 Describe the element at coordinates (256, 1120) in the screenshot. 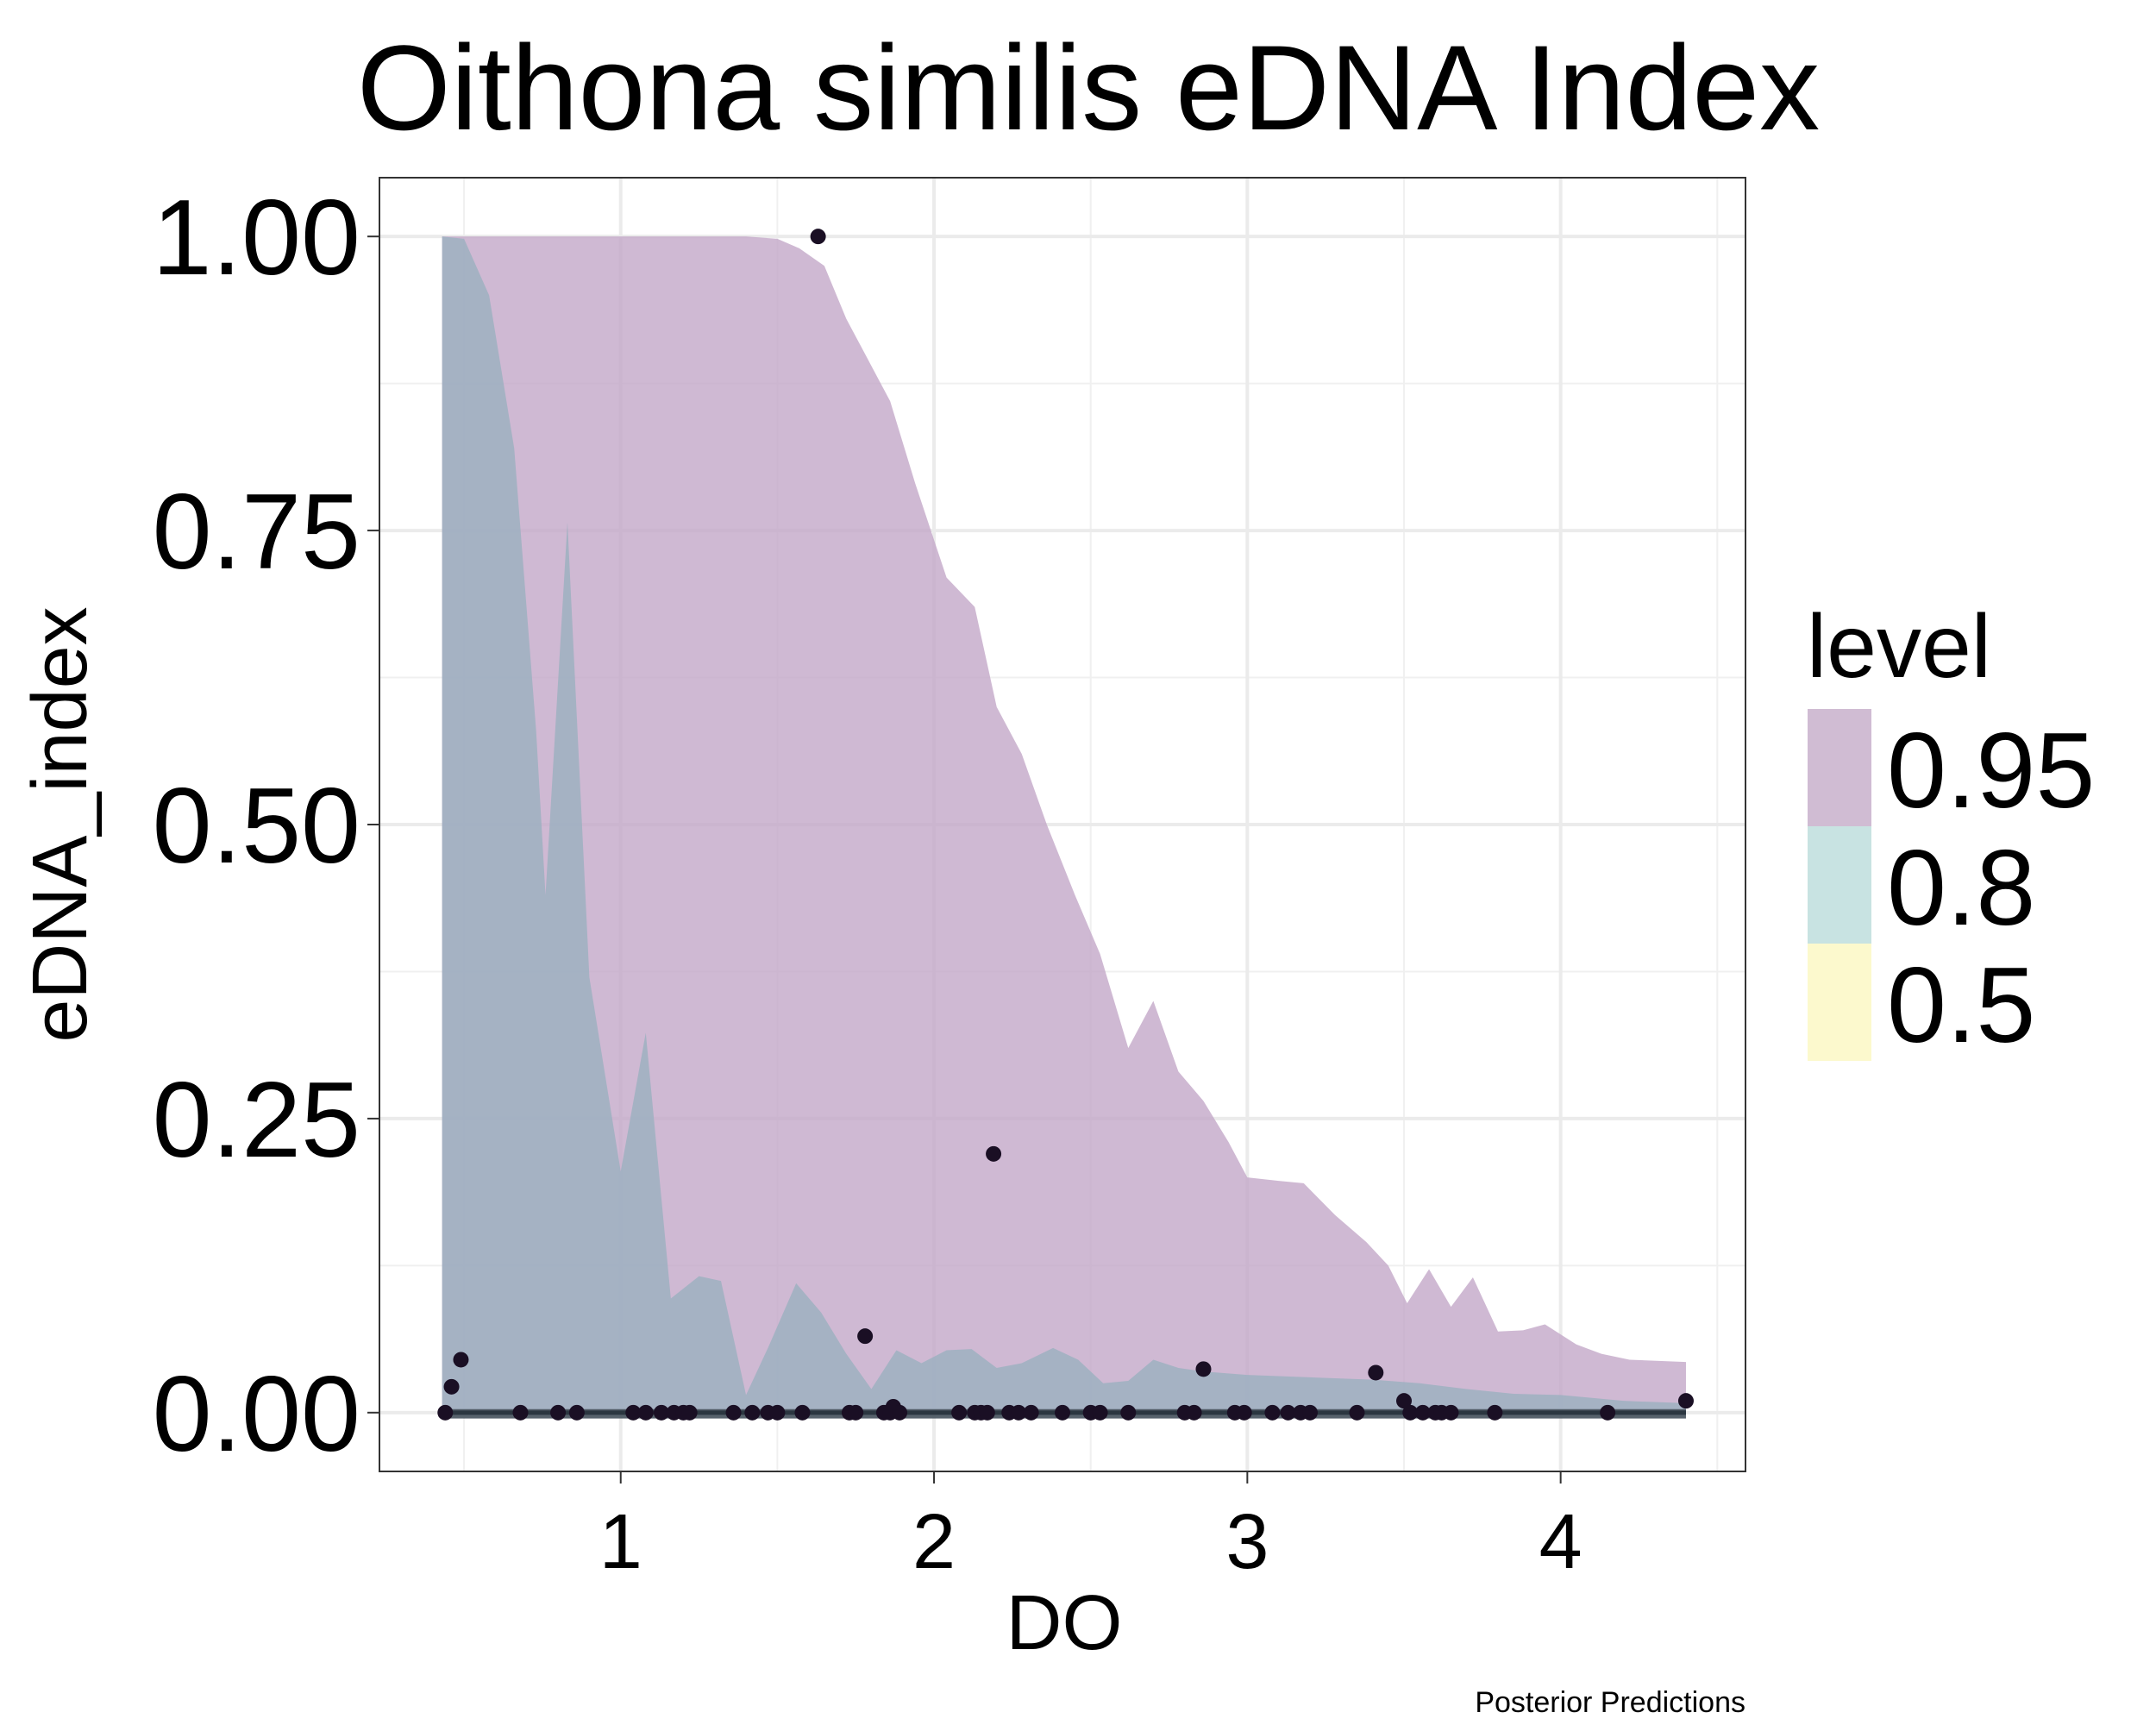

I see `y-tick-label: 0.25` at that location.